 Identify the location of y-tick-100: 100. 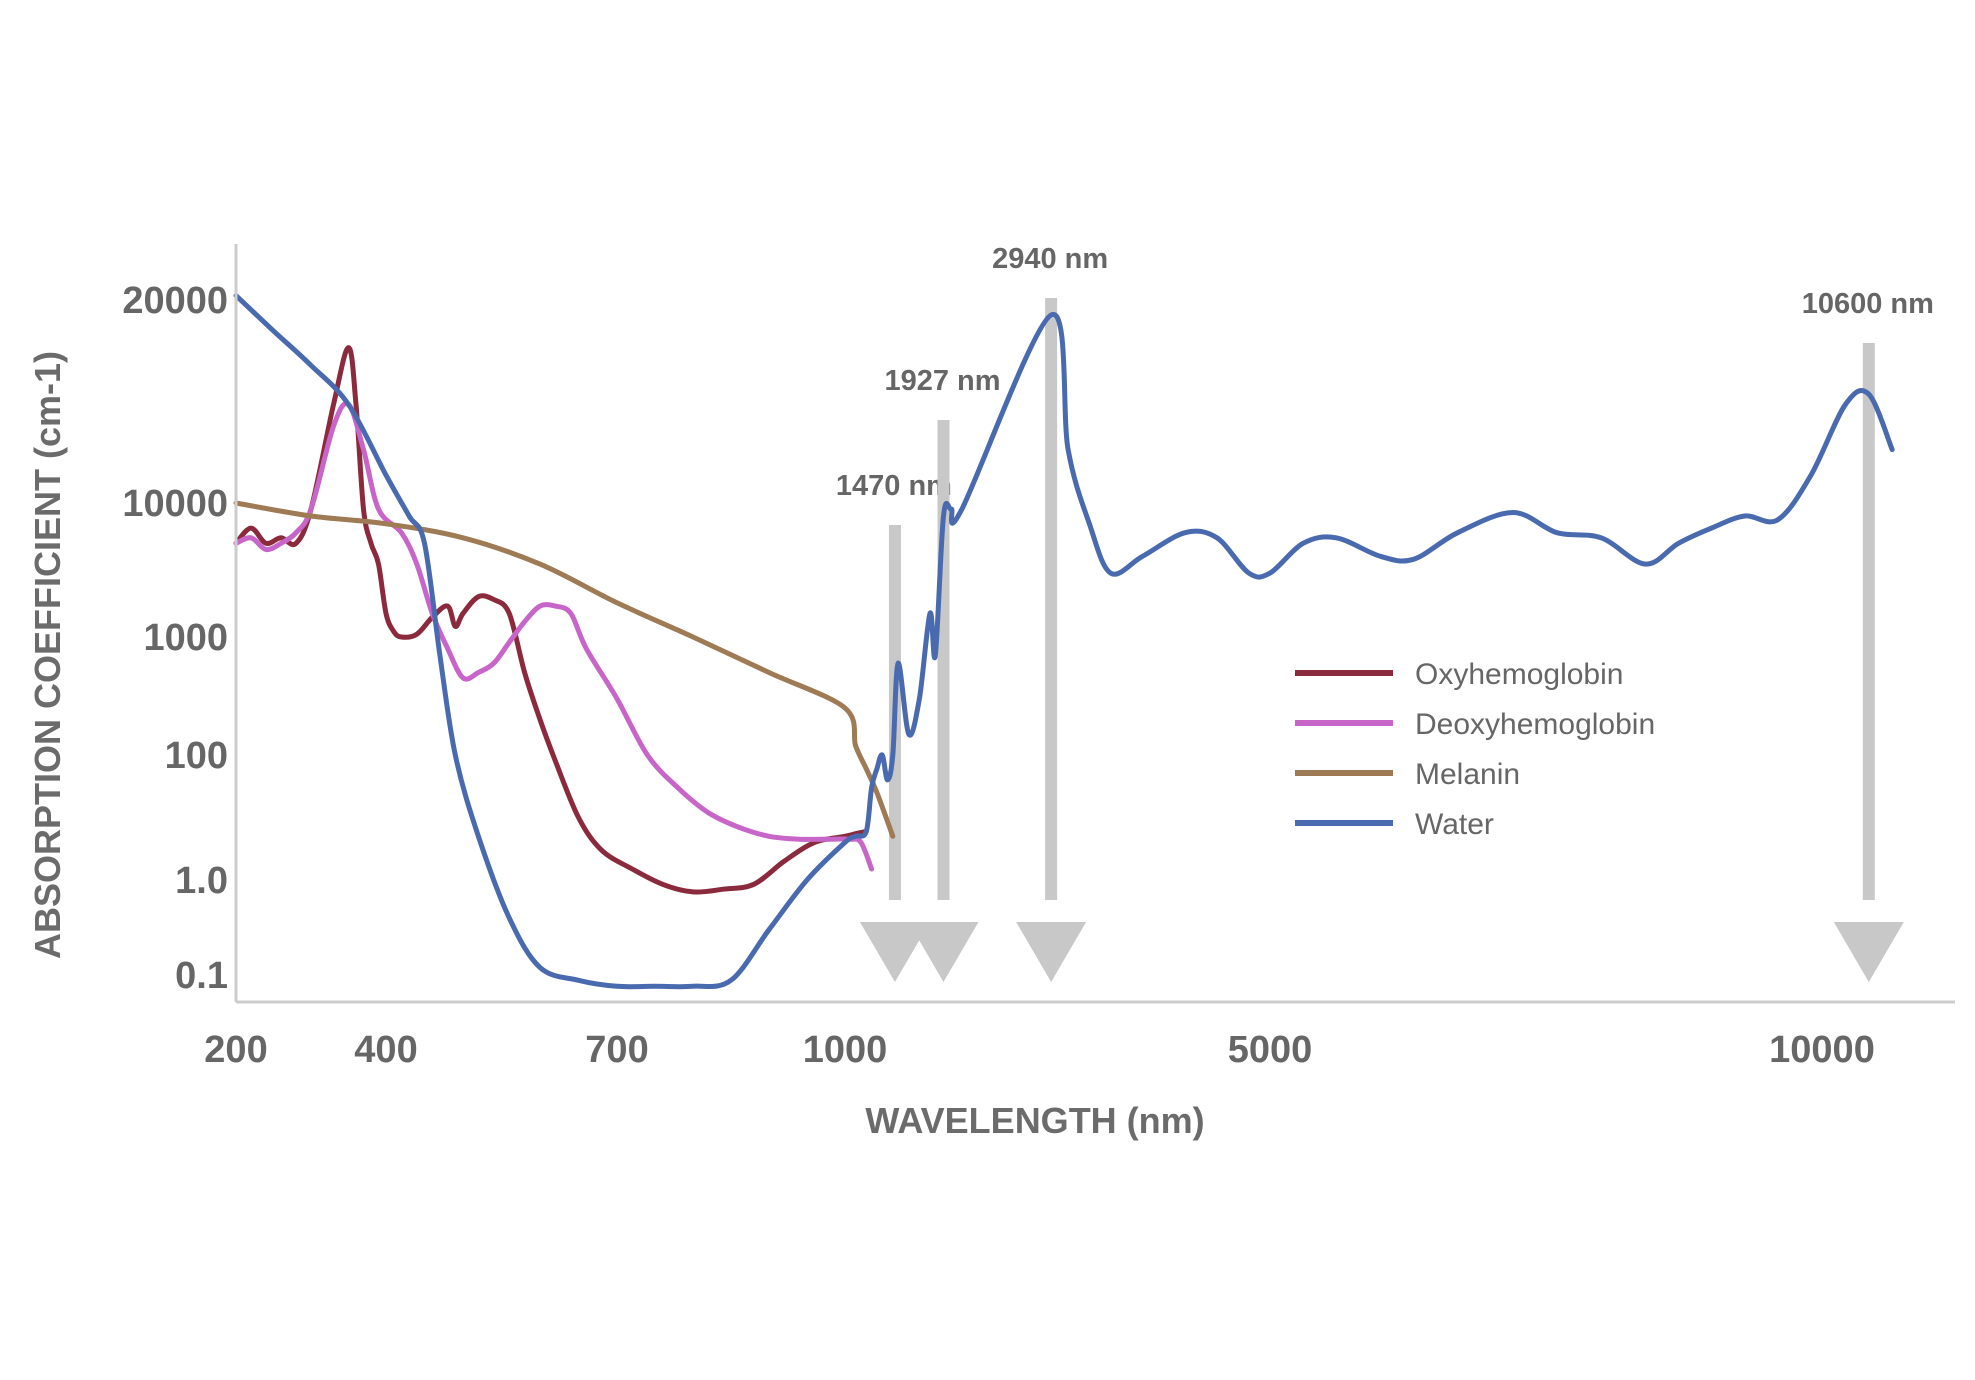
(196, 756).